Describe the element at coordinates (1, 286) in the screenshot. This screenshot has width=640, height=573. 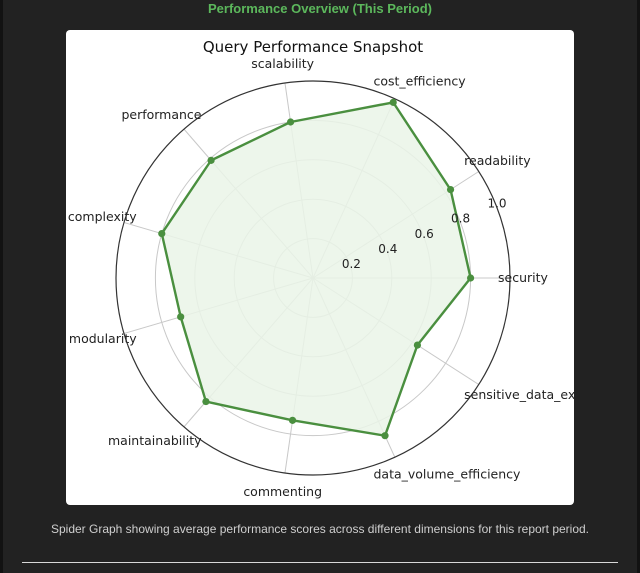
I see `panel-left-edge` at that location.